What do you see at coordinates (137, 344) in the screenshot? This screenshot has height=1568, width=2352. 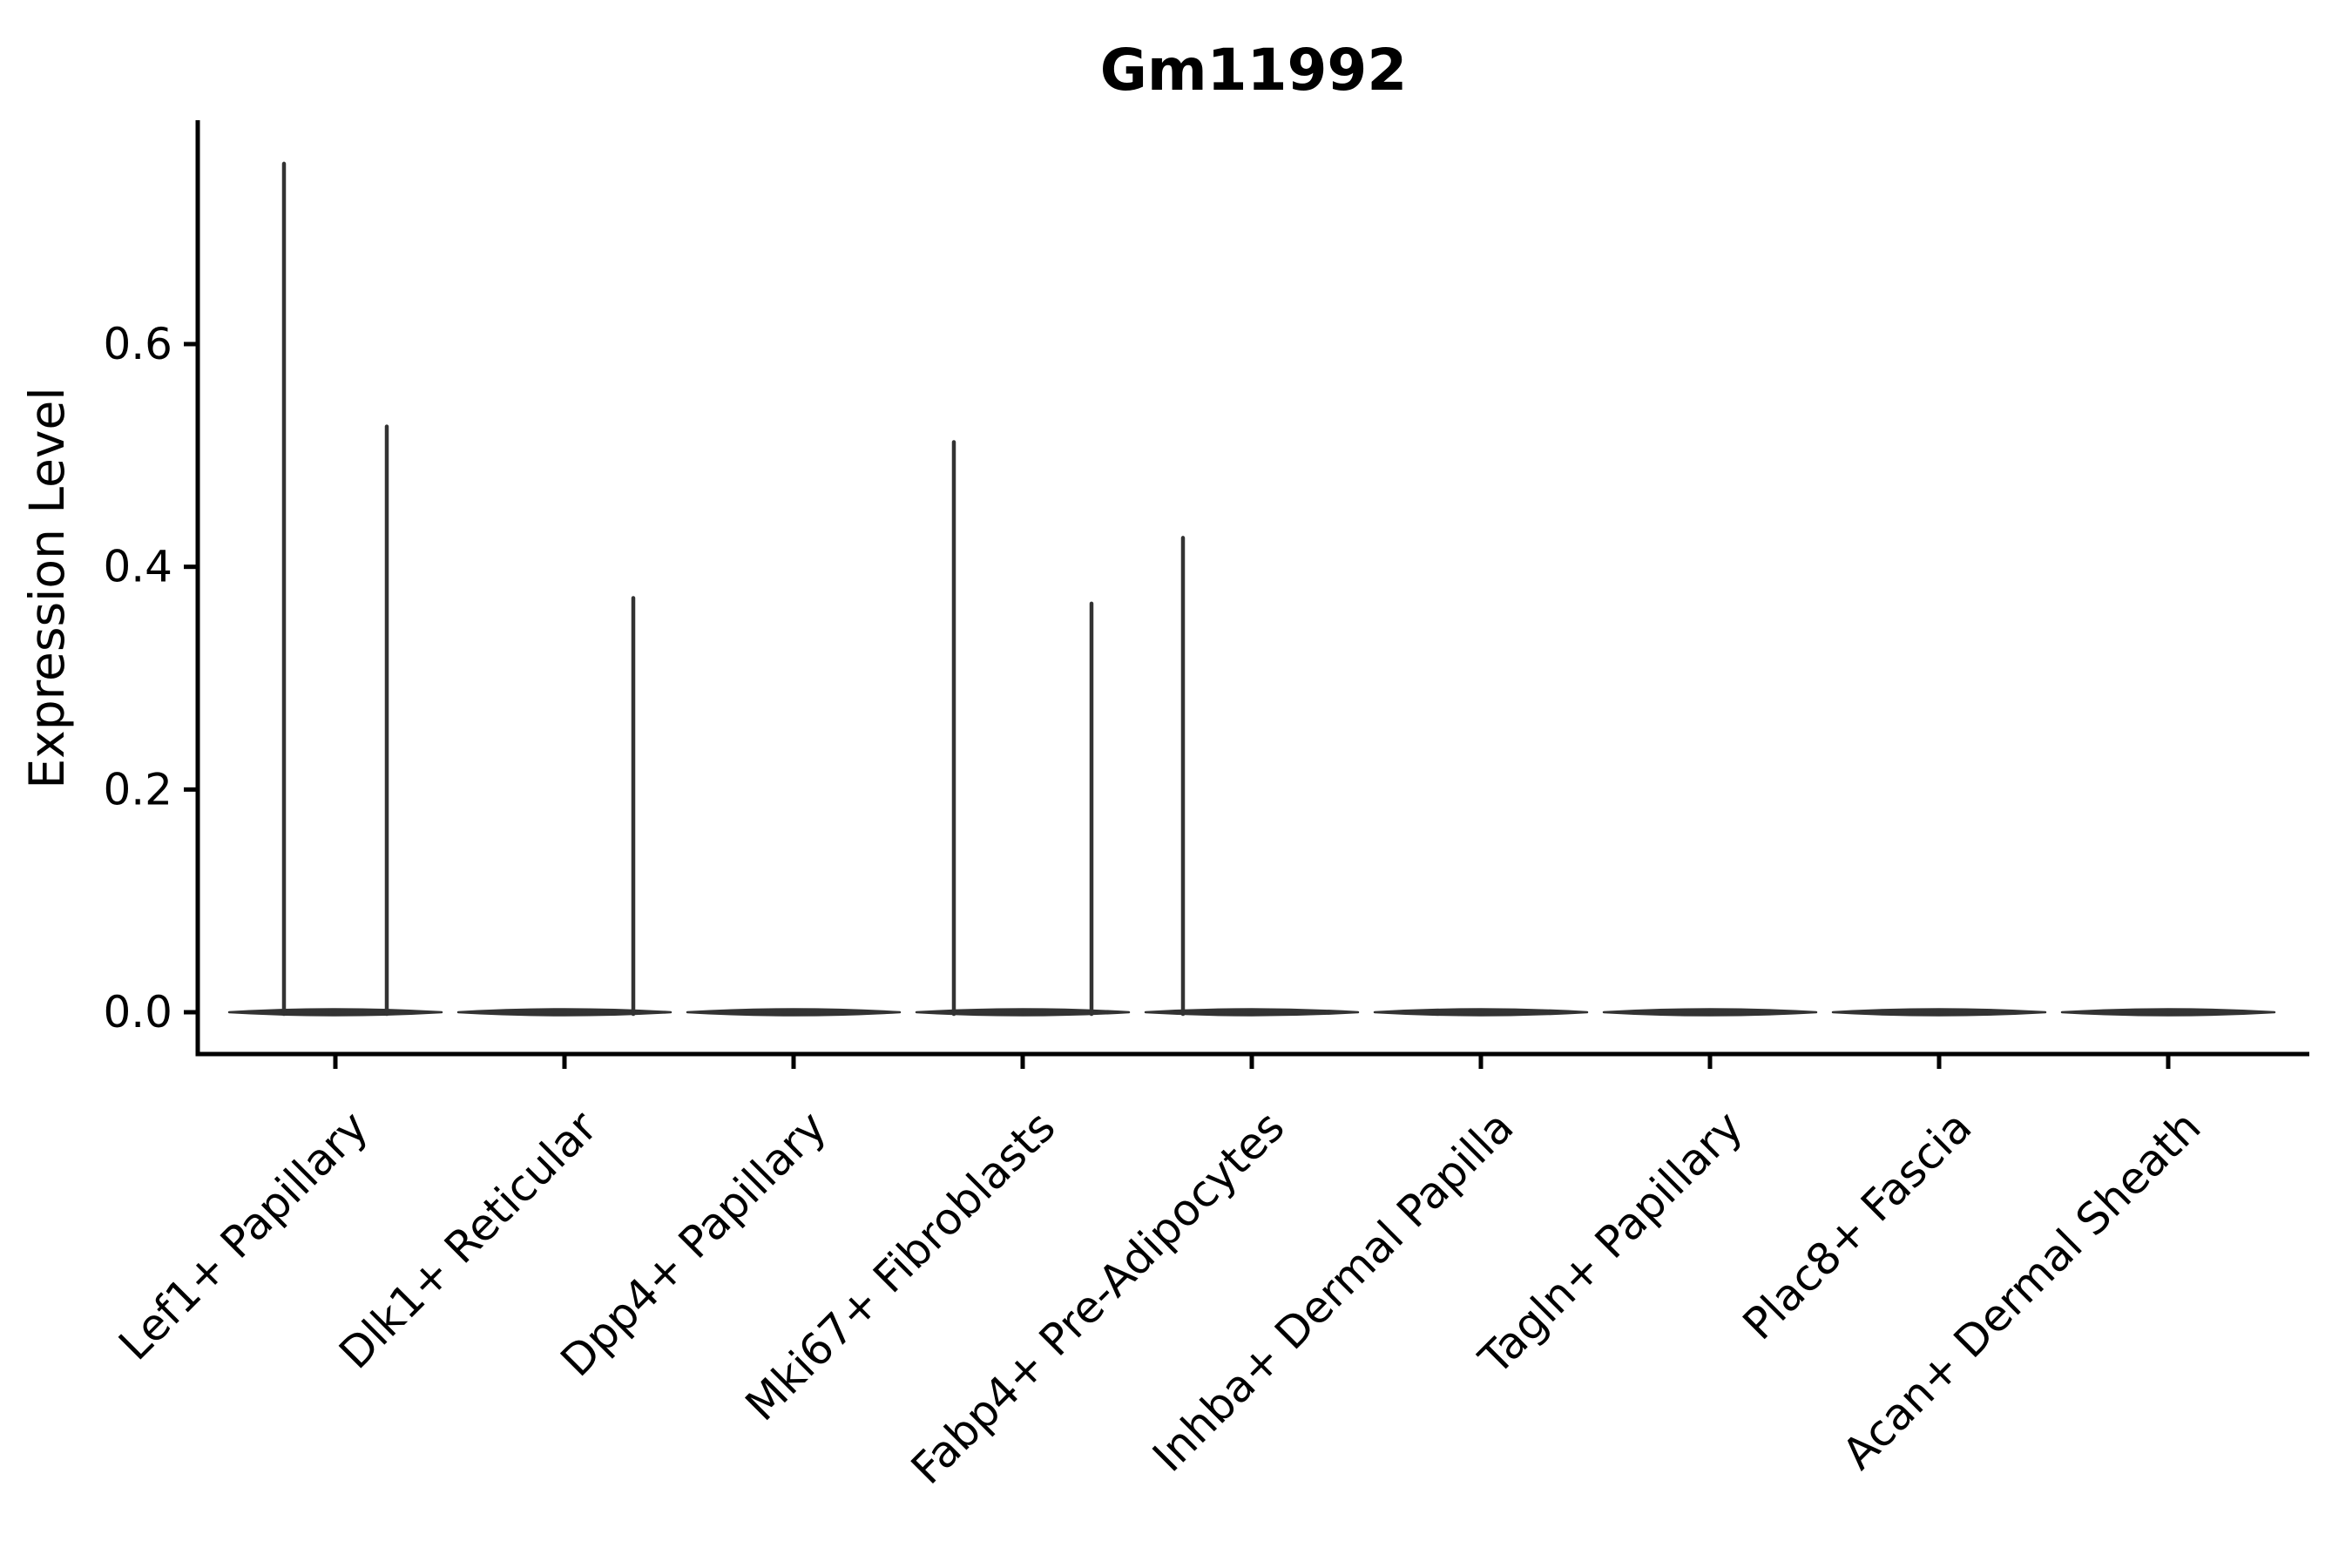 I see `y-tick-label: 0.6` at bounding box center [137, 344].